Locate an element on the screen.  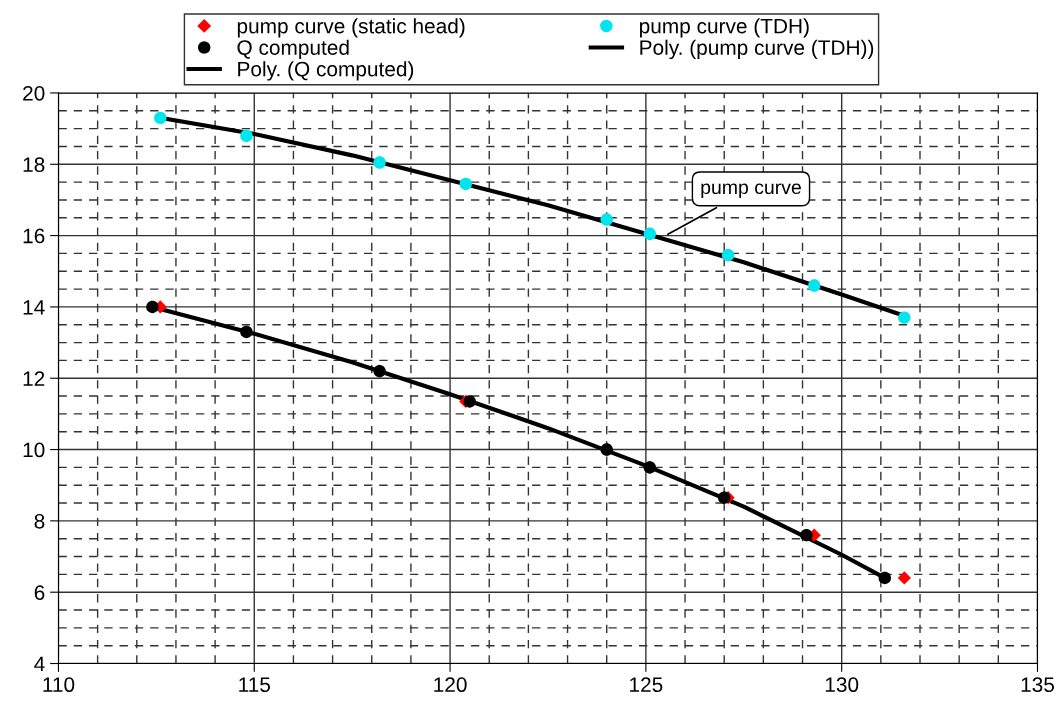
x-tick-label: 135 is located at coordinates (1037, 685).